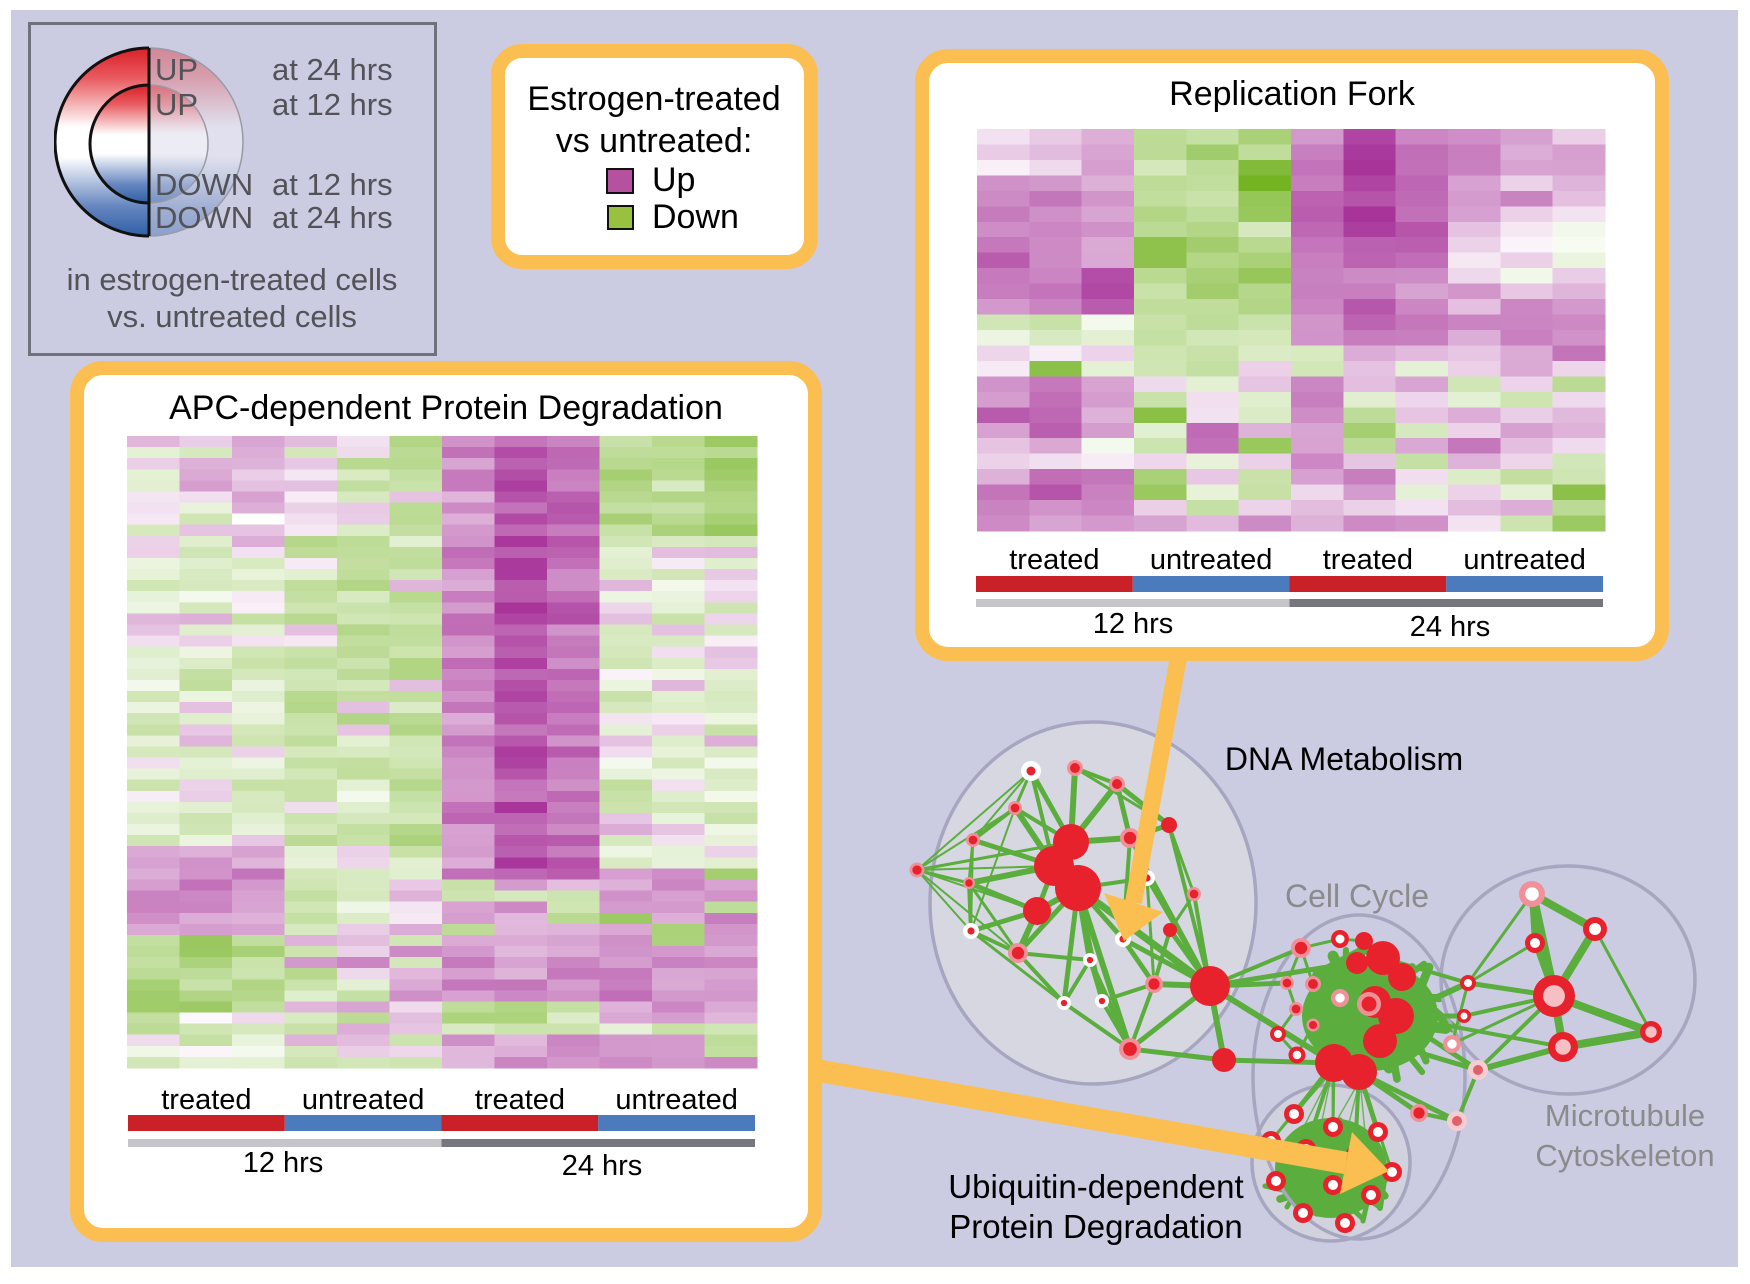 The image size is (1750, 1284). Describe the element at coordinates (653, 99) in the screenshot. I see `svg-text: Estrogen-treated` at that location.